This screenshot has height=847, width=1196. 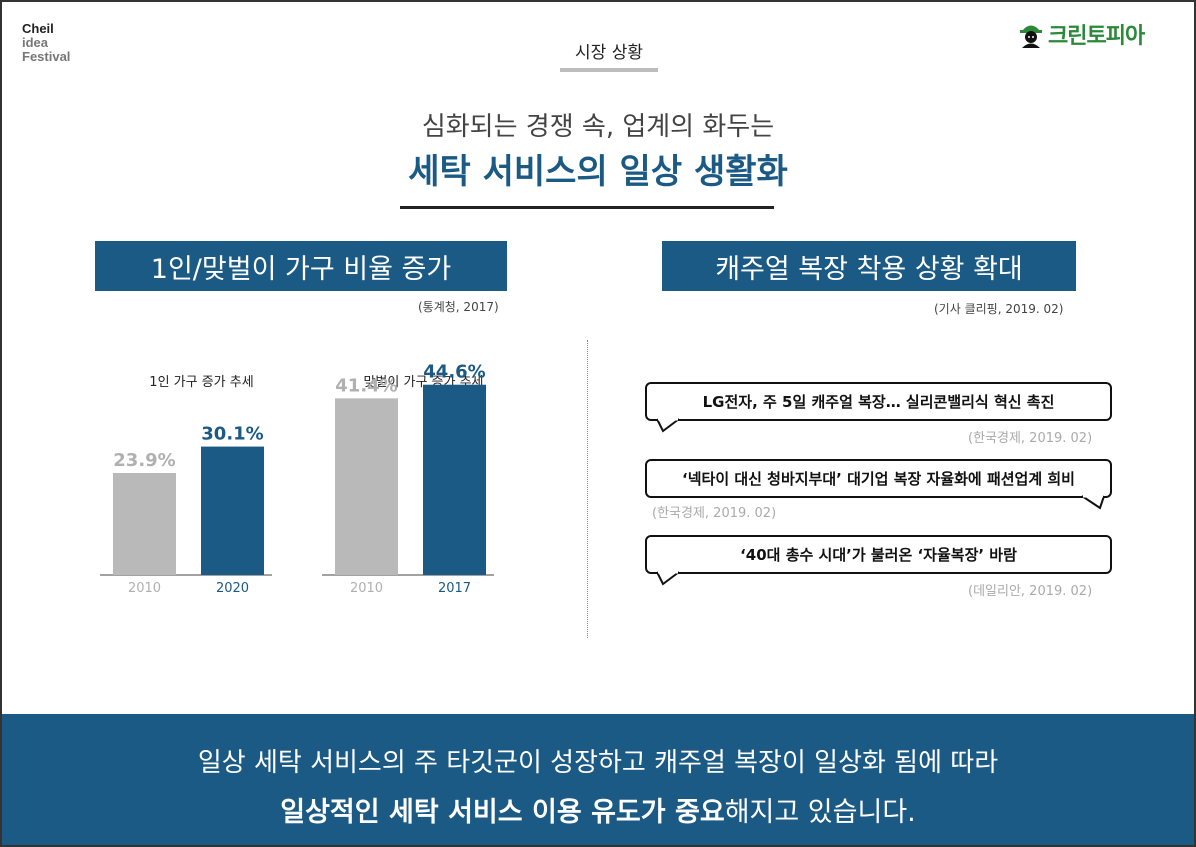 I want to click on chart-title-1: 1인 가구 증가 추세, so click(x=201, y=382).